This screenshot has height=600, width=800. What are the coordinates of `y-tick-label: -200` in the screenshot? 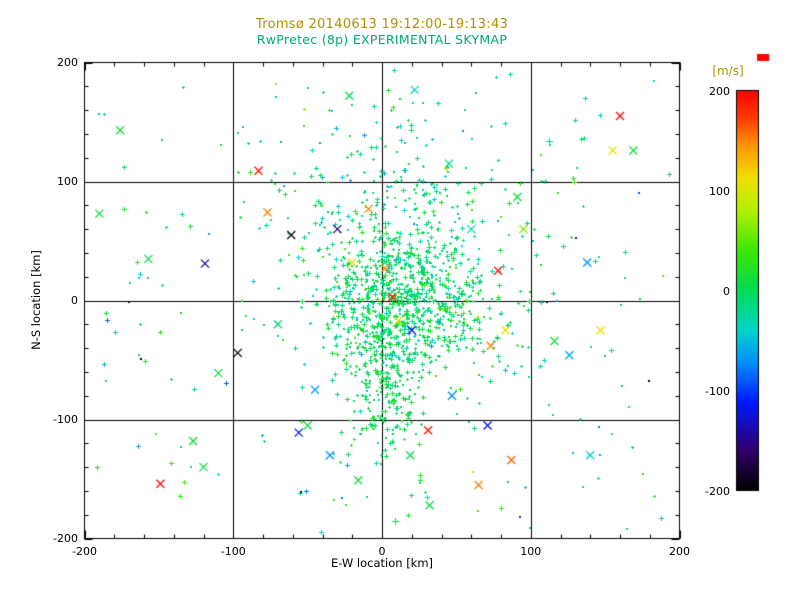 It's located at (65, 538).